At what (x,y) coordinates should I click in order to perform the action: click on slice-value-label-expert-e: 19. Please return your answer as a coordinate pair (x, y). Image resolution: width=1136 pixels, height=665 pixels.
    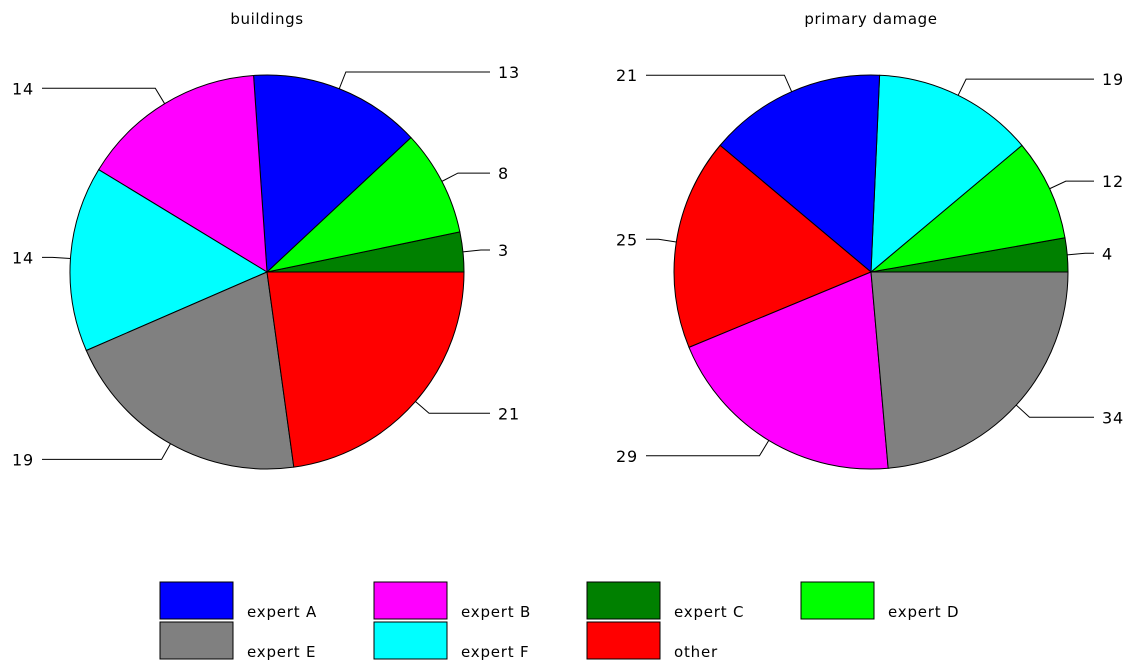
    Looking at the image, I should click on (23, 459).